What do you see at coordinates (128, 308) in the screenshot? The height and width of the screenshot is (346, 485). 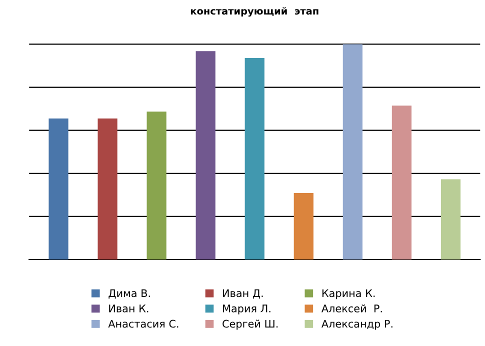 I see `legend-label: Иван К.` at bounding box center [128, 308].